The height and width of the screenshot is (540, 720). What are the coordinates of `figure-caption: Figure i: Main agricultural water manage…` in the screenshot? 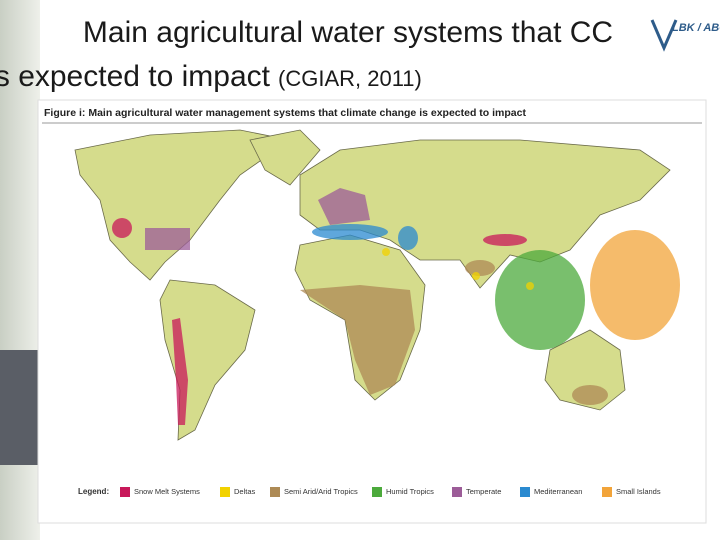 It's located at (285, 113).